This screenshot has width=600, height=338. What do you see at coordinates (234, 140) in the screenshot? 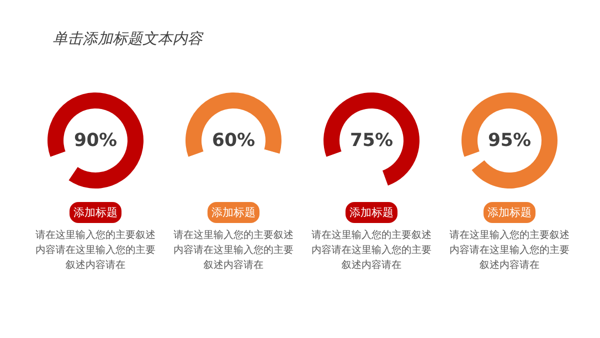
I see `data-label: 60%` at bounding box center [234, 140].